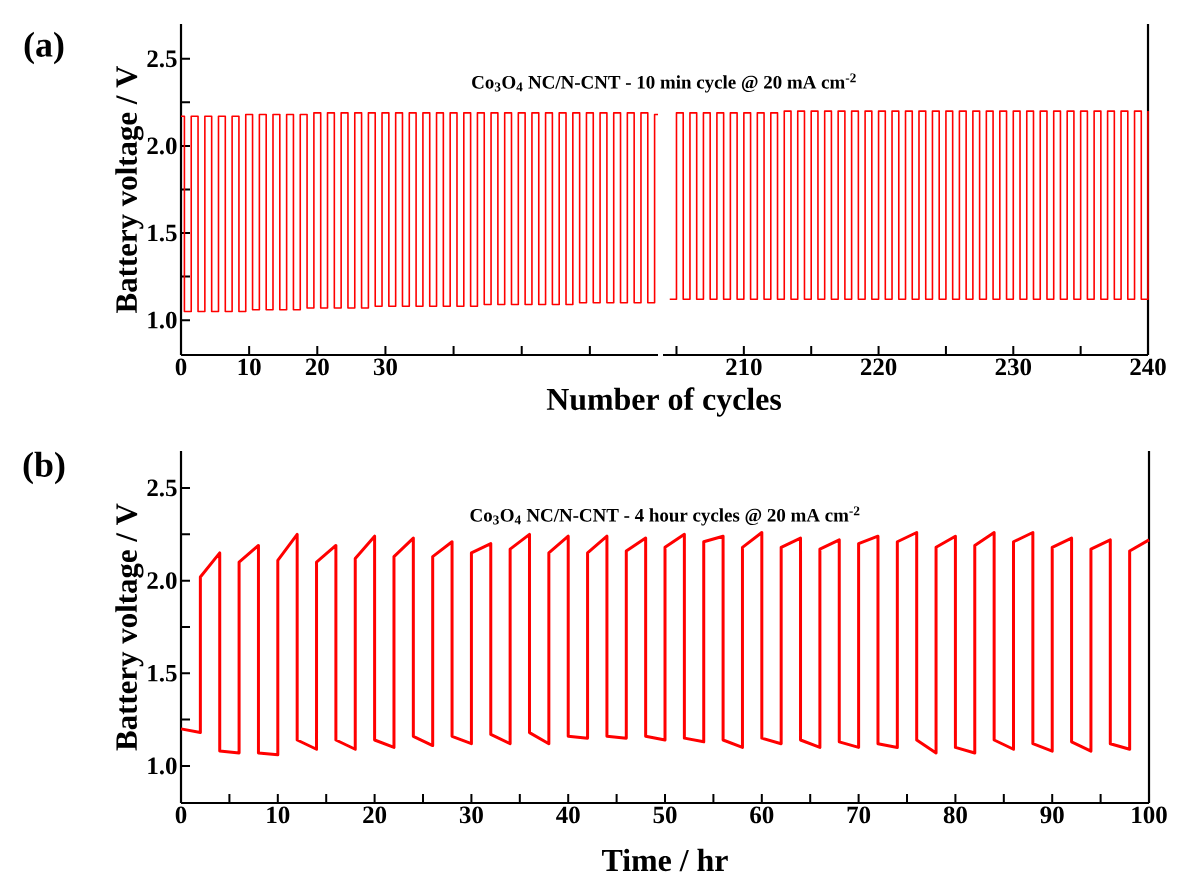  What do you see at coordinates (1013, 367) in the screenshot?
I see `x-tick-label: 230` at bounding box center [1013, 367].